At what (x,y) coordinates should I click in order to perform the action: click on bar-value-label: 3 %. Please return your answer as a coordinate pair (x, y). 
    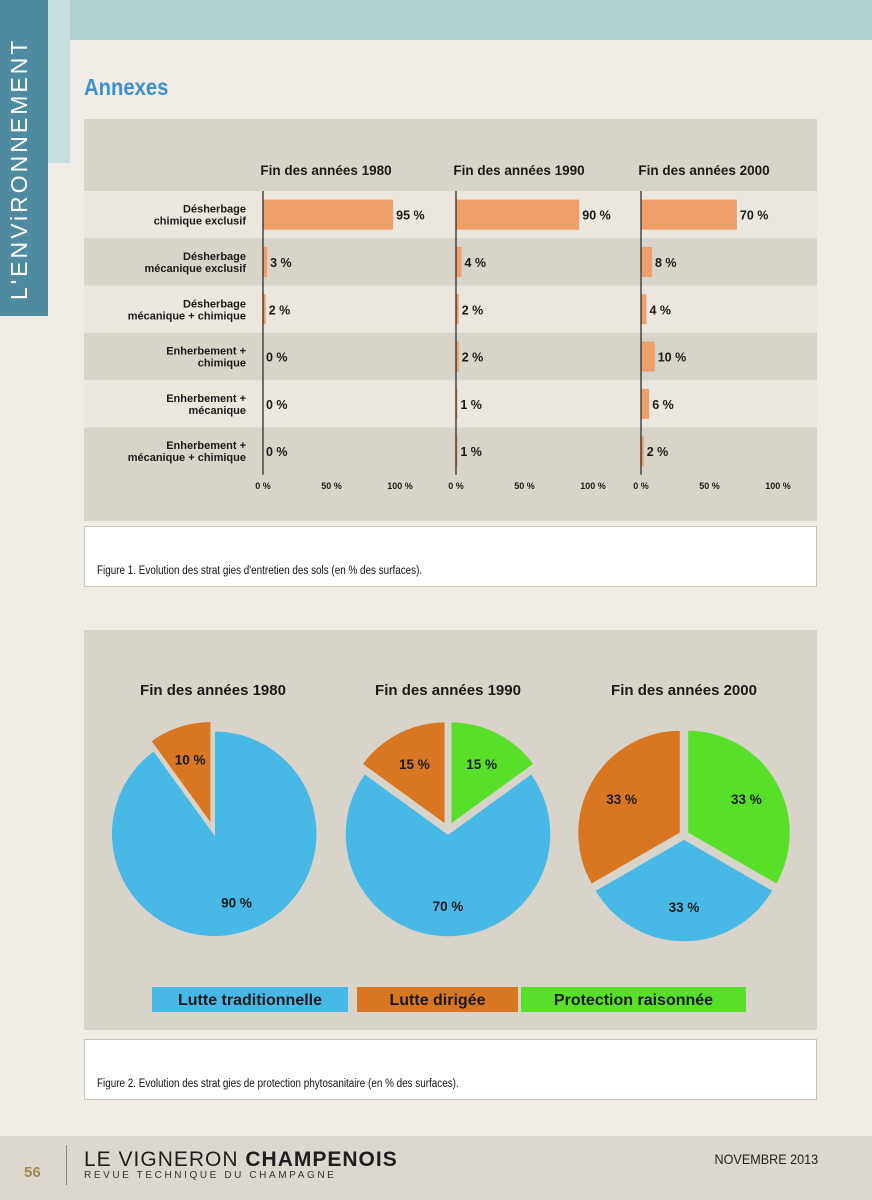
    Looking at the image, I should click on (281, 263).